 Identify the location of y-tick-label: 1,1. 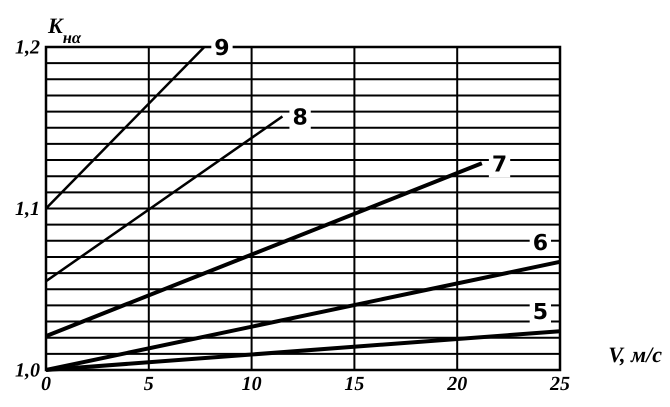
(27, 209).